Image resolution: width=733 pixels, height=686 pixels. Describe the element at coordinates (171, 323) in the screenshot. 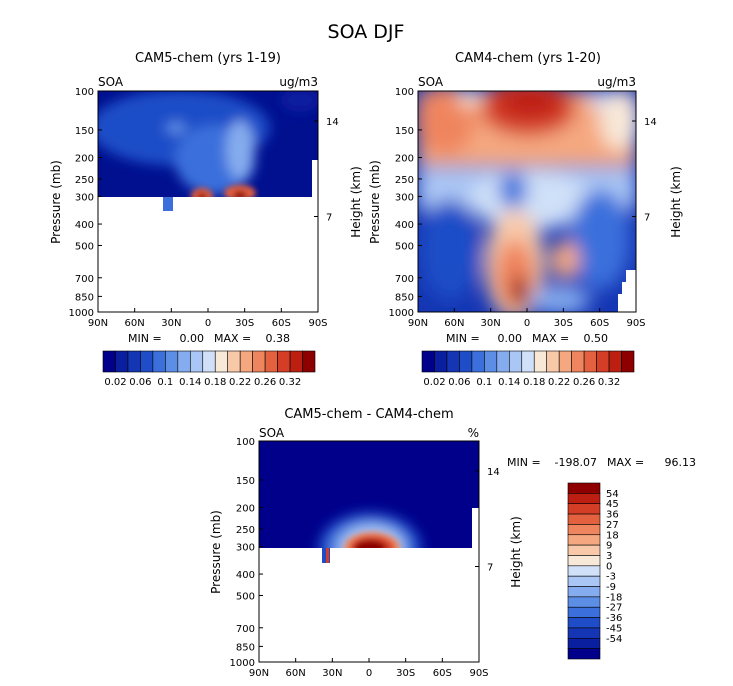

I see `x-tick-label: 30N` at that location.